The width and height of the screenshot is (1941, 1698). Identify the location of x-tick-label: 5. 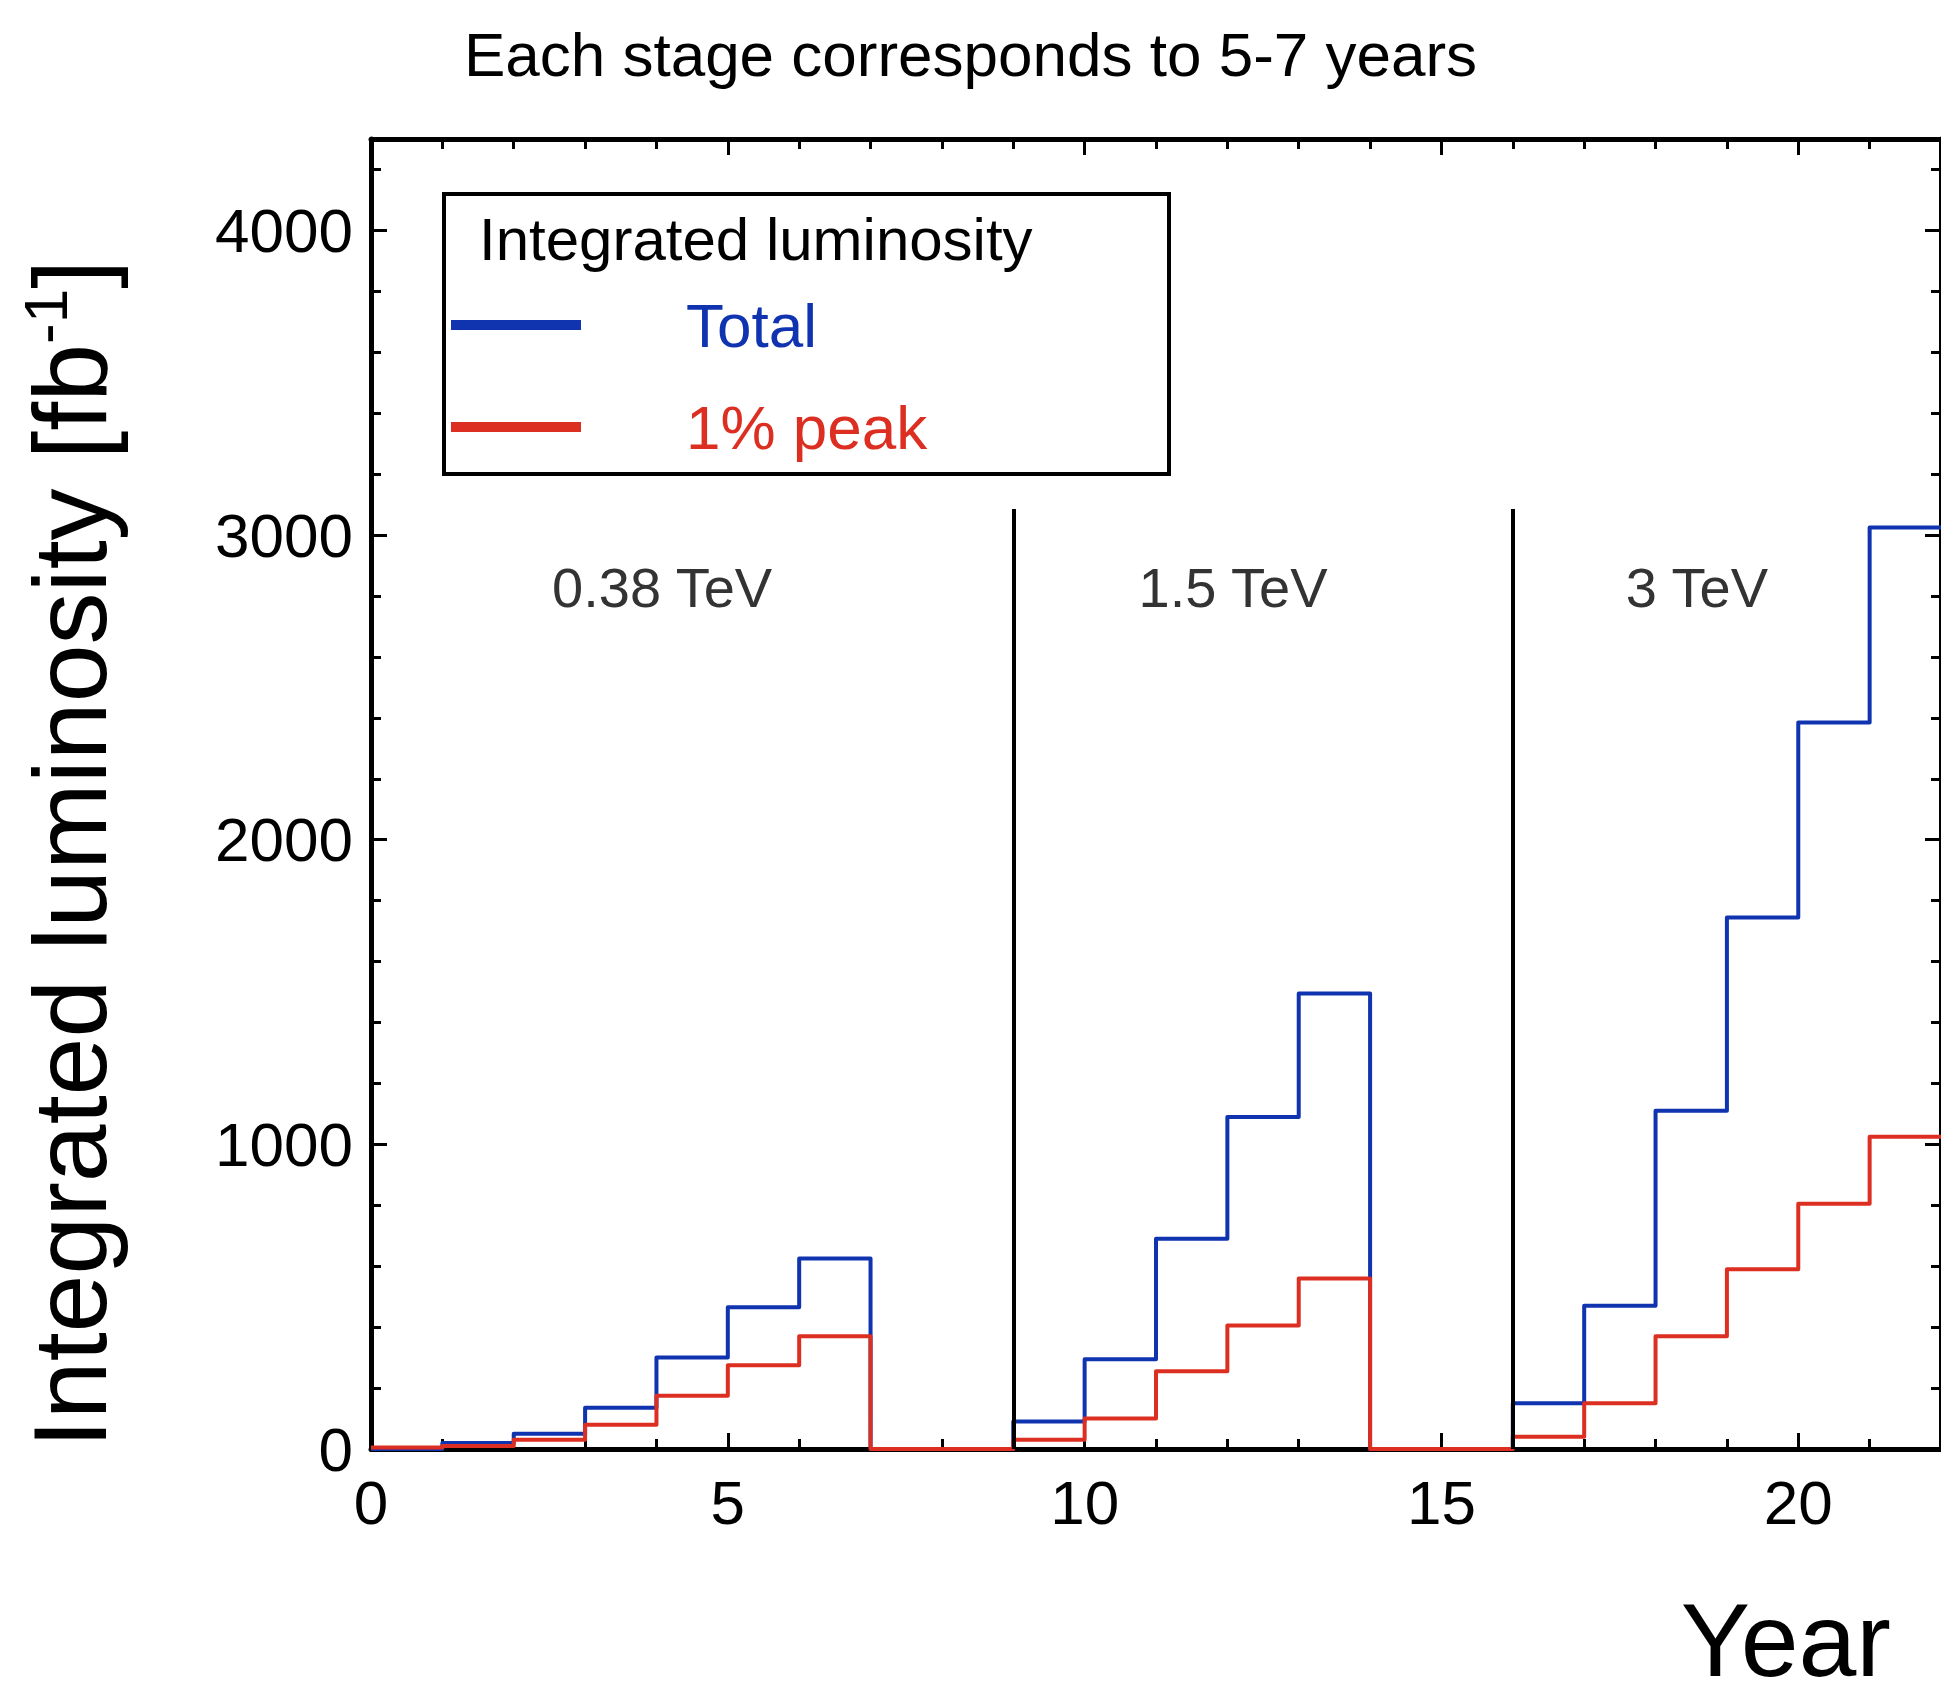
(728, 1502).